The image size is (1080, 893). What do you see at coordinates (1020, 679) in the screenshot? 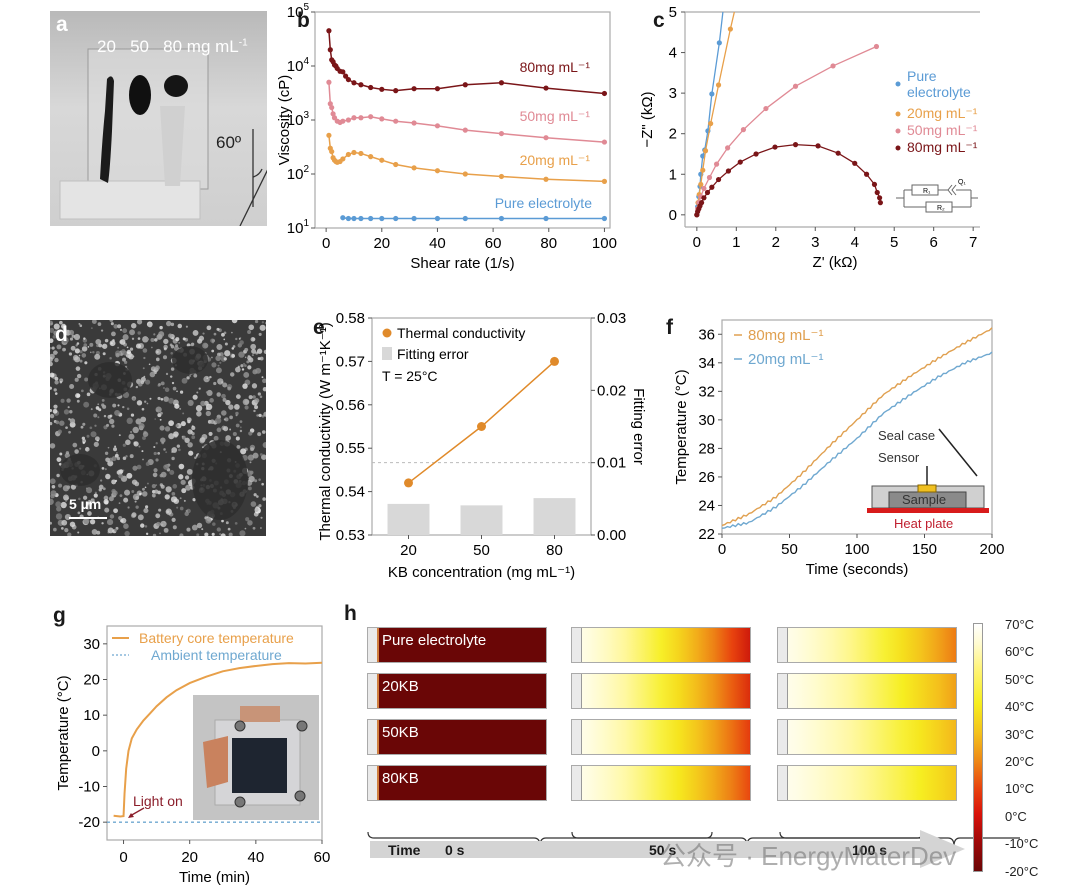
I see `colorbar-tick-label: 50°C` at bounding box center [1020, 679].